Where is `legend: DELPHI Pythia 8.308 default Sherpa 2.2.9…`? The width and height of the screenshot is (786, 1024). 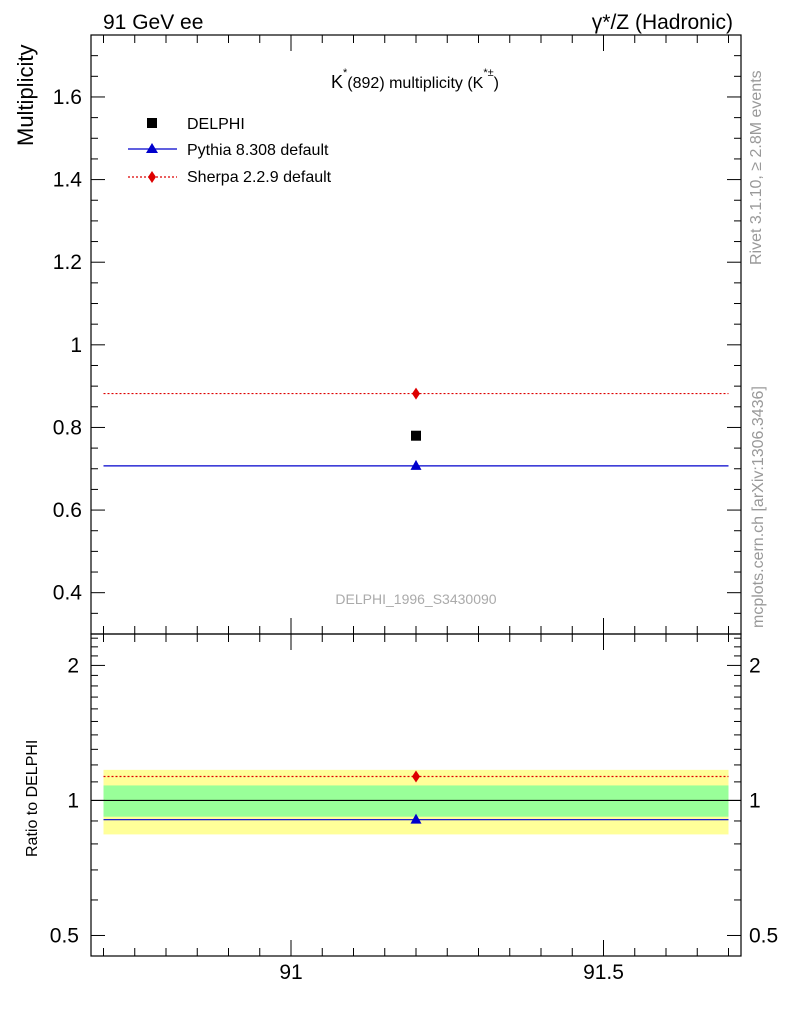 legend: DELPHI Pythia 8.308 default Sherpa 2.2.9… is located at coordinates (230, 151).